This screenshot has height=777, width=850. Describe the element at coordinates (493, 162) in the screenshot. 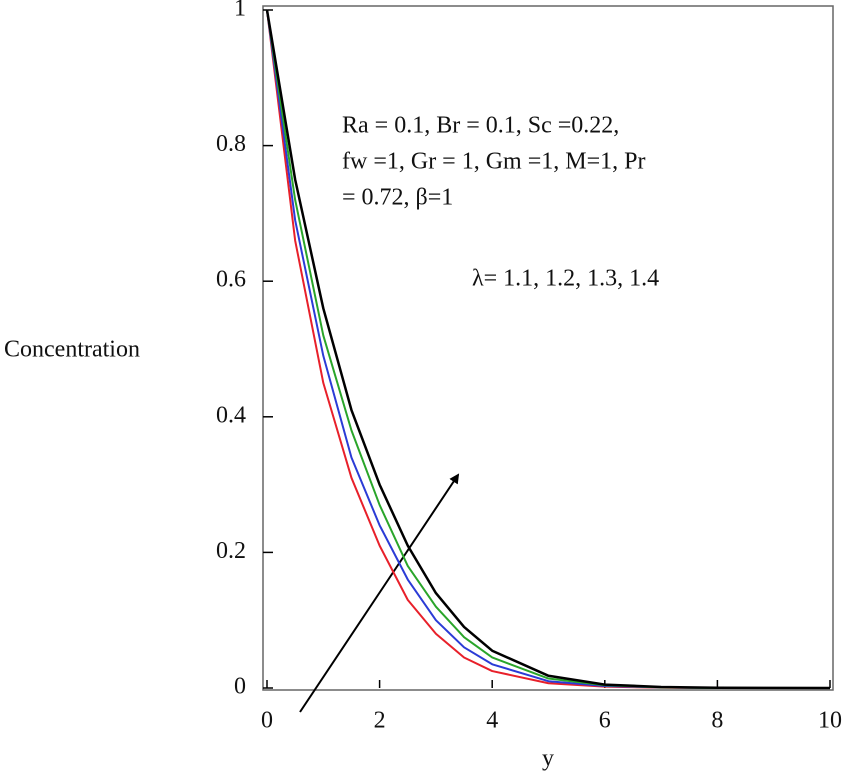

I see `annotation: fw =1, Gr = 1, Gm =1, M=1, Pr` at that location.